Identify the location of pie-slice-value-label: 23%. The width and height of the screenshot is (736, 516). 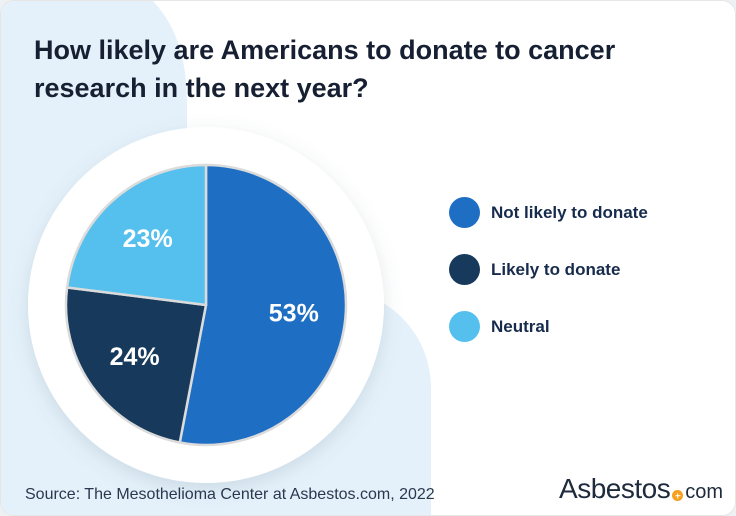
(148, 239).